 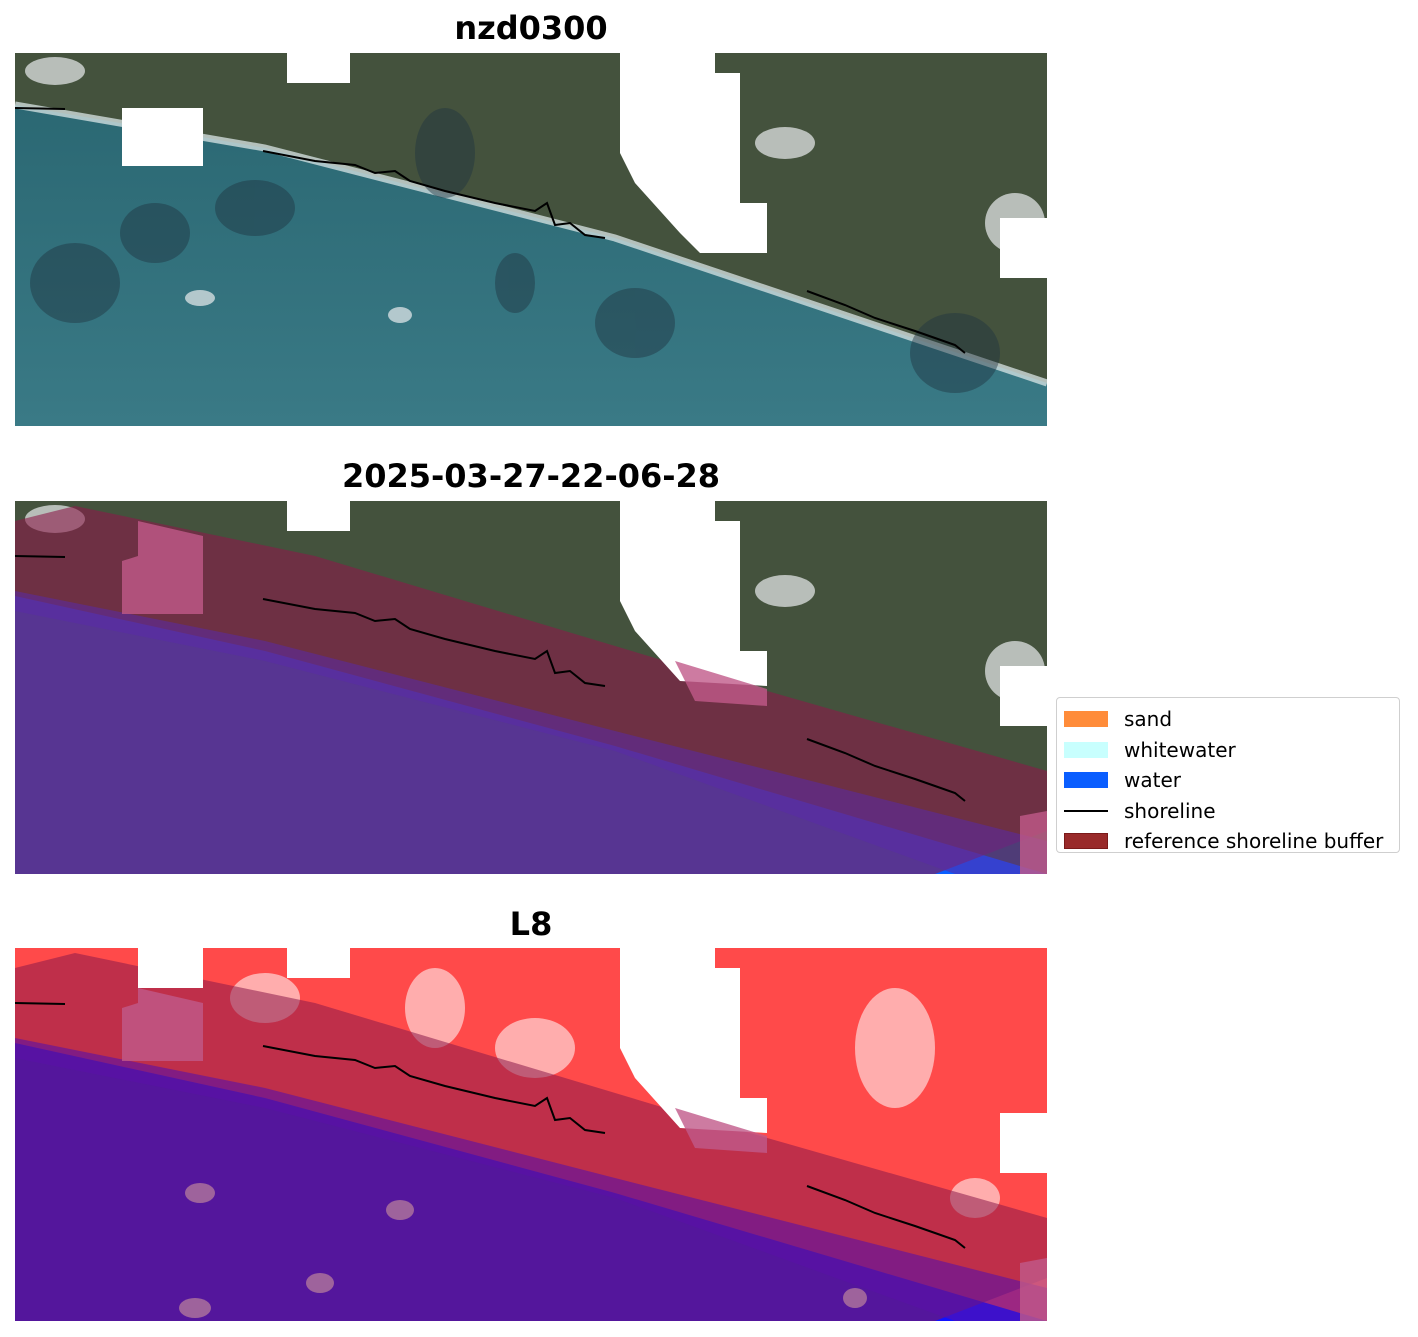 I want to click on legend-swatch-water, so click(x=1086, y=780).